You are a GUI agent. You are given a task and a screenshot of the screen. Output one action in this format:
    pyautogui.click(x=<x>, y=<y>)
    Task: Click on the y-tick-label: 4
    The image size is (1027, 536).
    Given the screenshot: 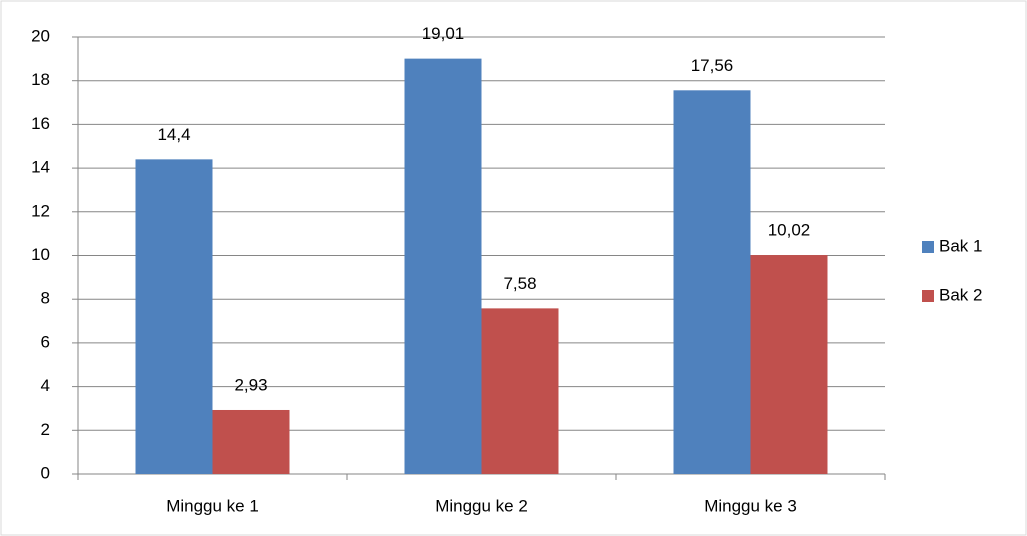 What is the action you would take?
    pyautogui.click(x=45, y=385)
    